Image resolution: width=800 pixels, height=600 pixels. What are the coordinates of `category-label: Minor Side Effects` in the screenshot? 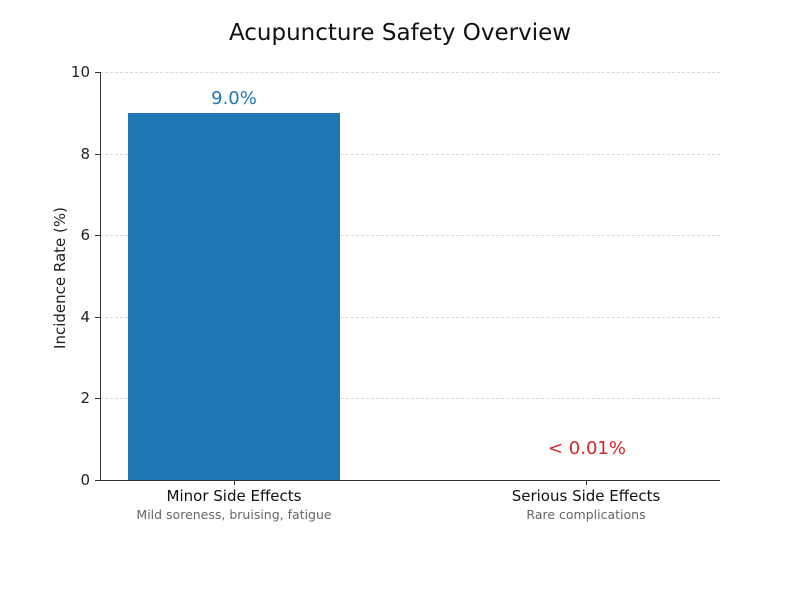 It's located at (234, 496).